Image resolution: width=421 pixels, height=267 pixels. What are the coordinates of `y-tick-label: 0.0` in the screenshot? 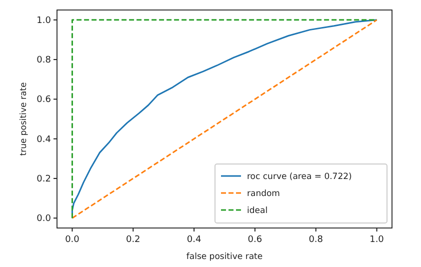 It's located at (44, 219).